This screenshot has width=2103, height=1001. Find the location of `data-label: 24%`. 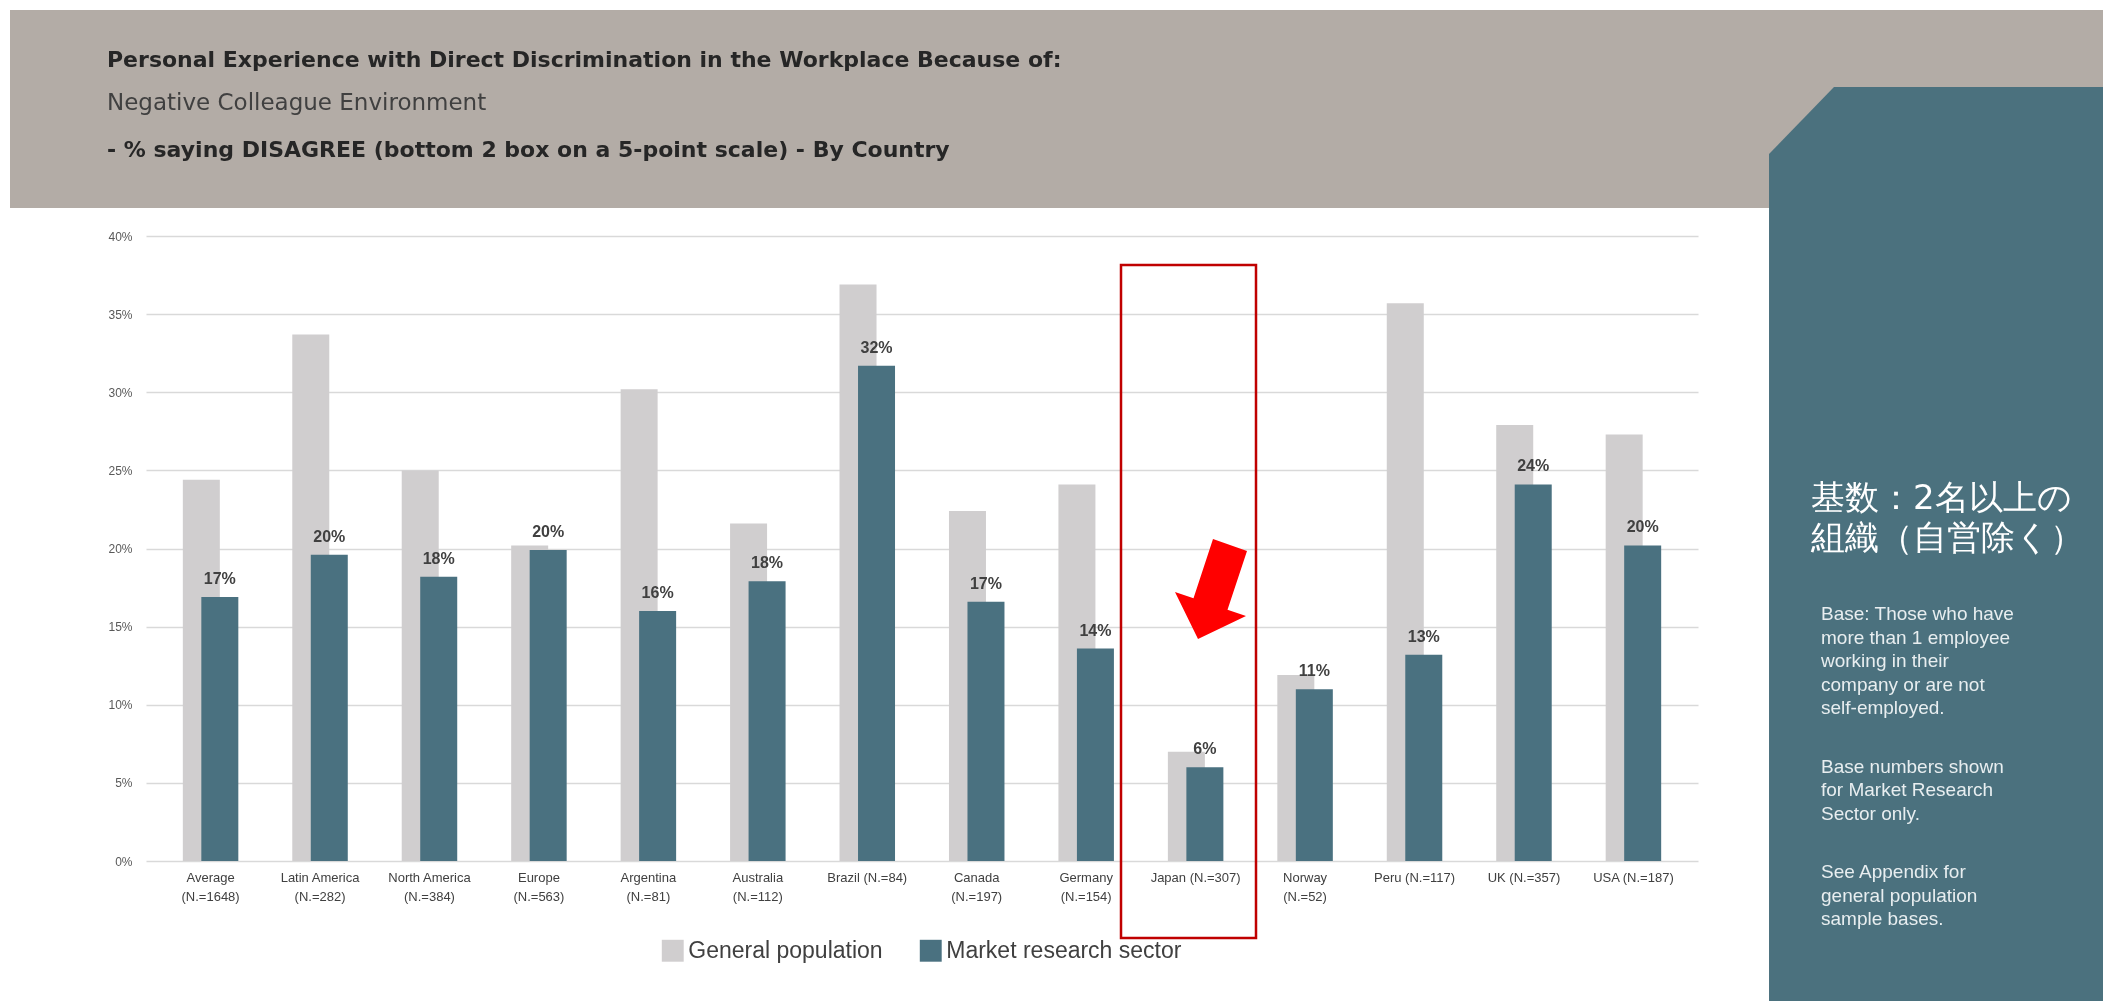

data-label: 24% is located at coordinates (1533, 466).